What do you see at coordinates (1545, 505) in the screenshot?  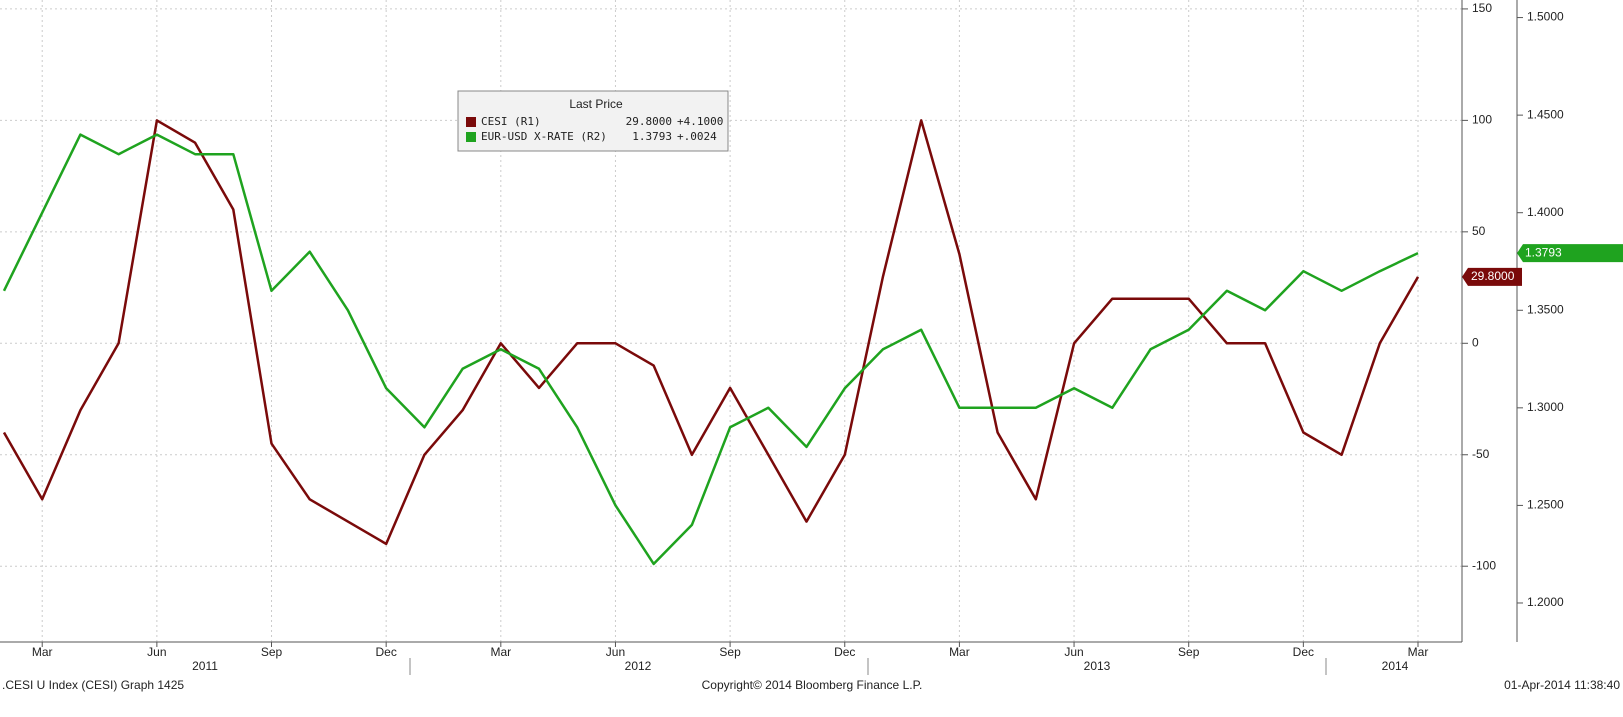 I see `y2-tick-label: 1.2500` at bounding box center [1545, 505].